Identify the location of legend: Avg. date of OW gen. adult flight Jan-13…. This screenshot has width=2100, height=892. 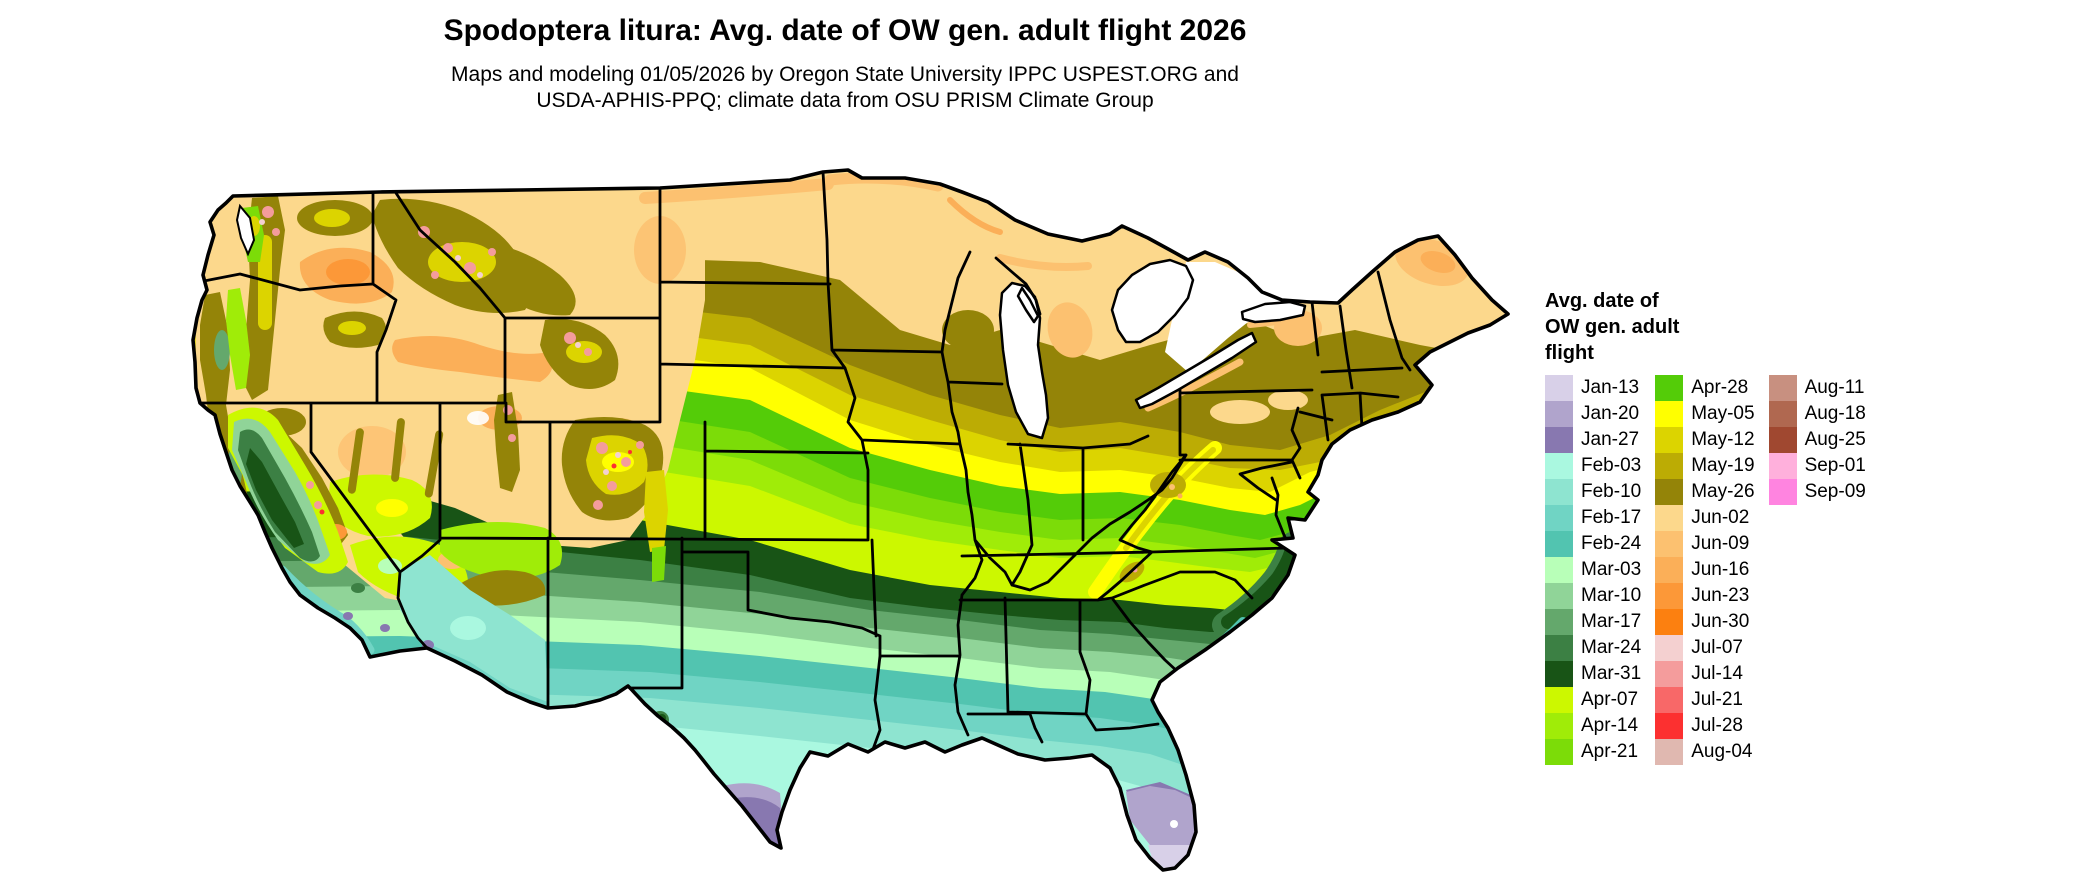
(1815, 526).